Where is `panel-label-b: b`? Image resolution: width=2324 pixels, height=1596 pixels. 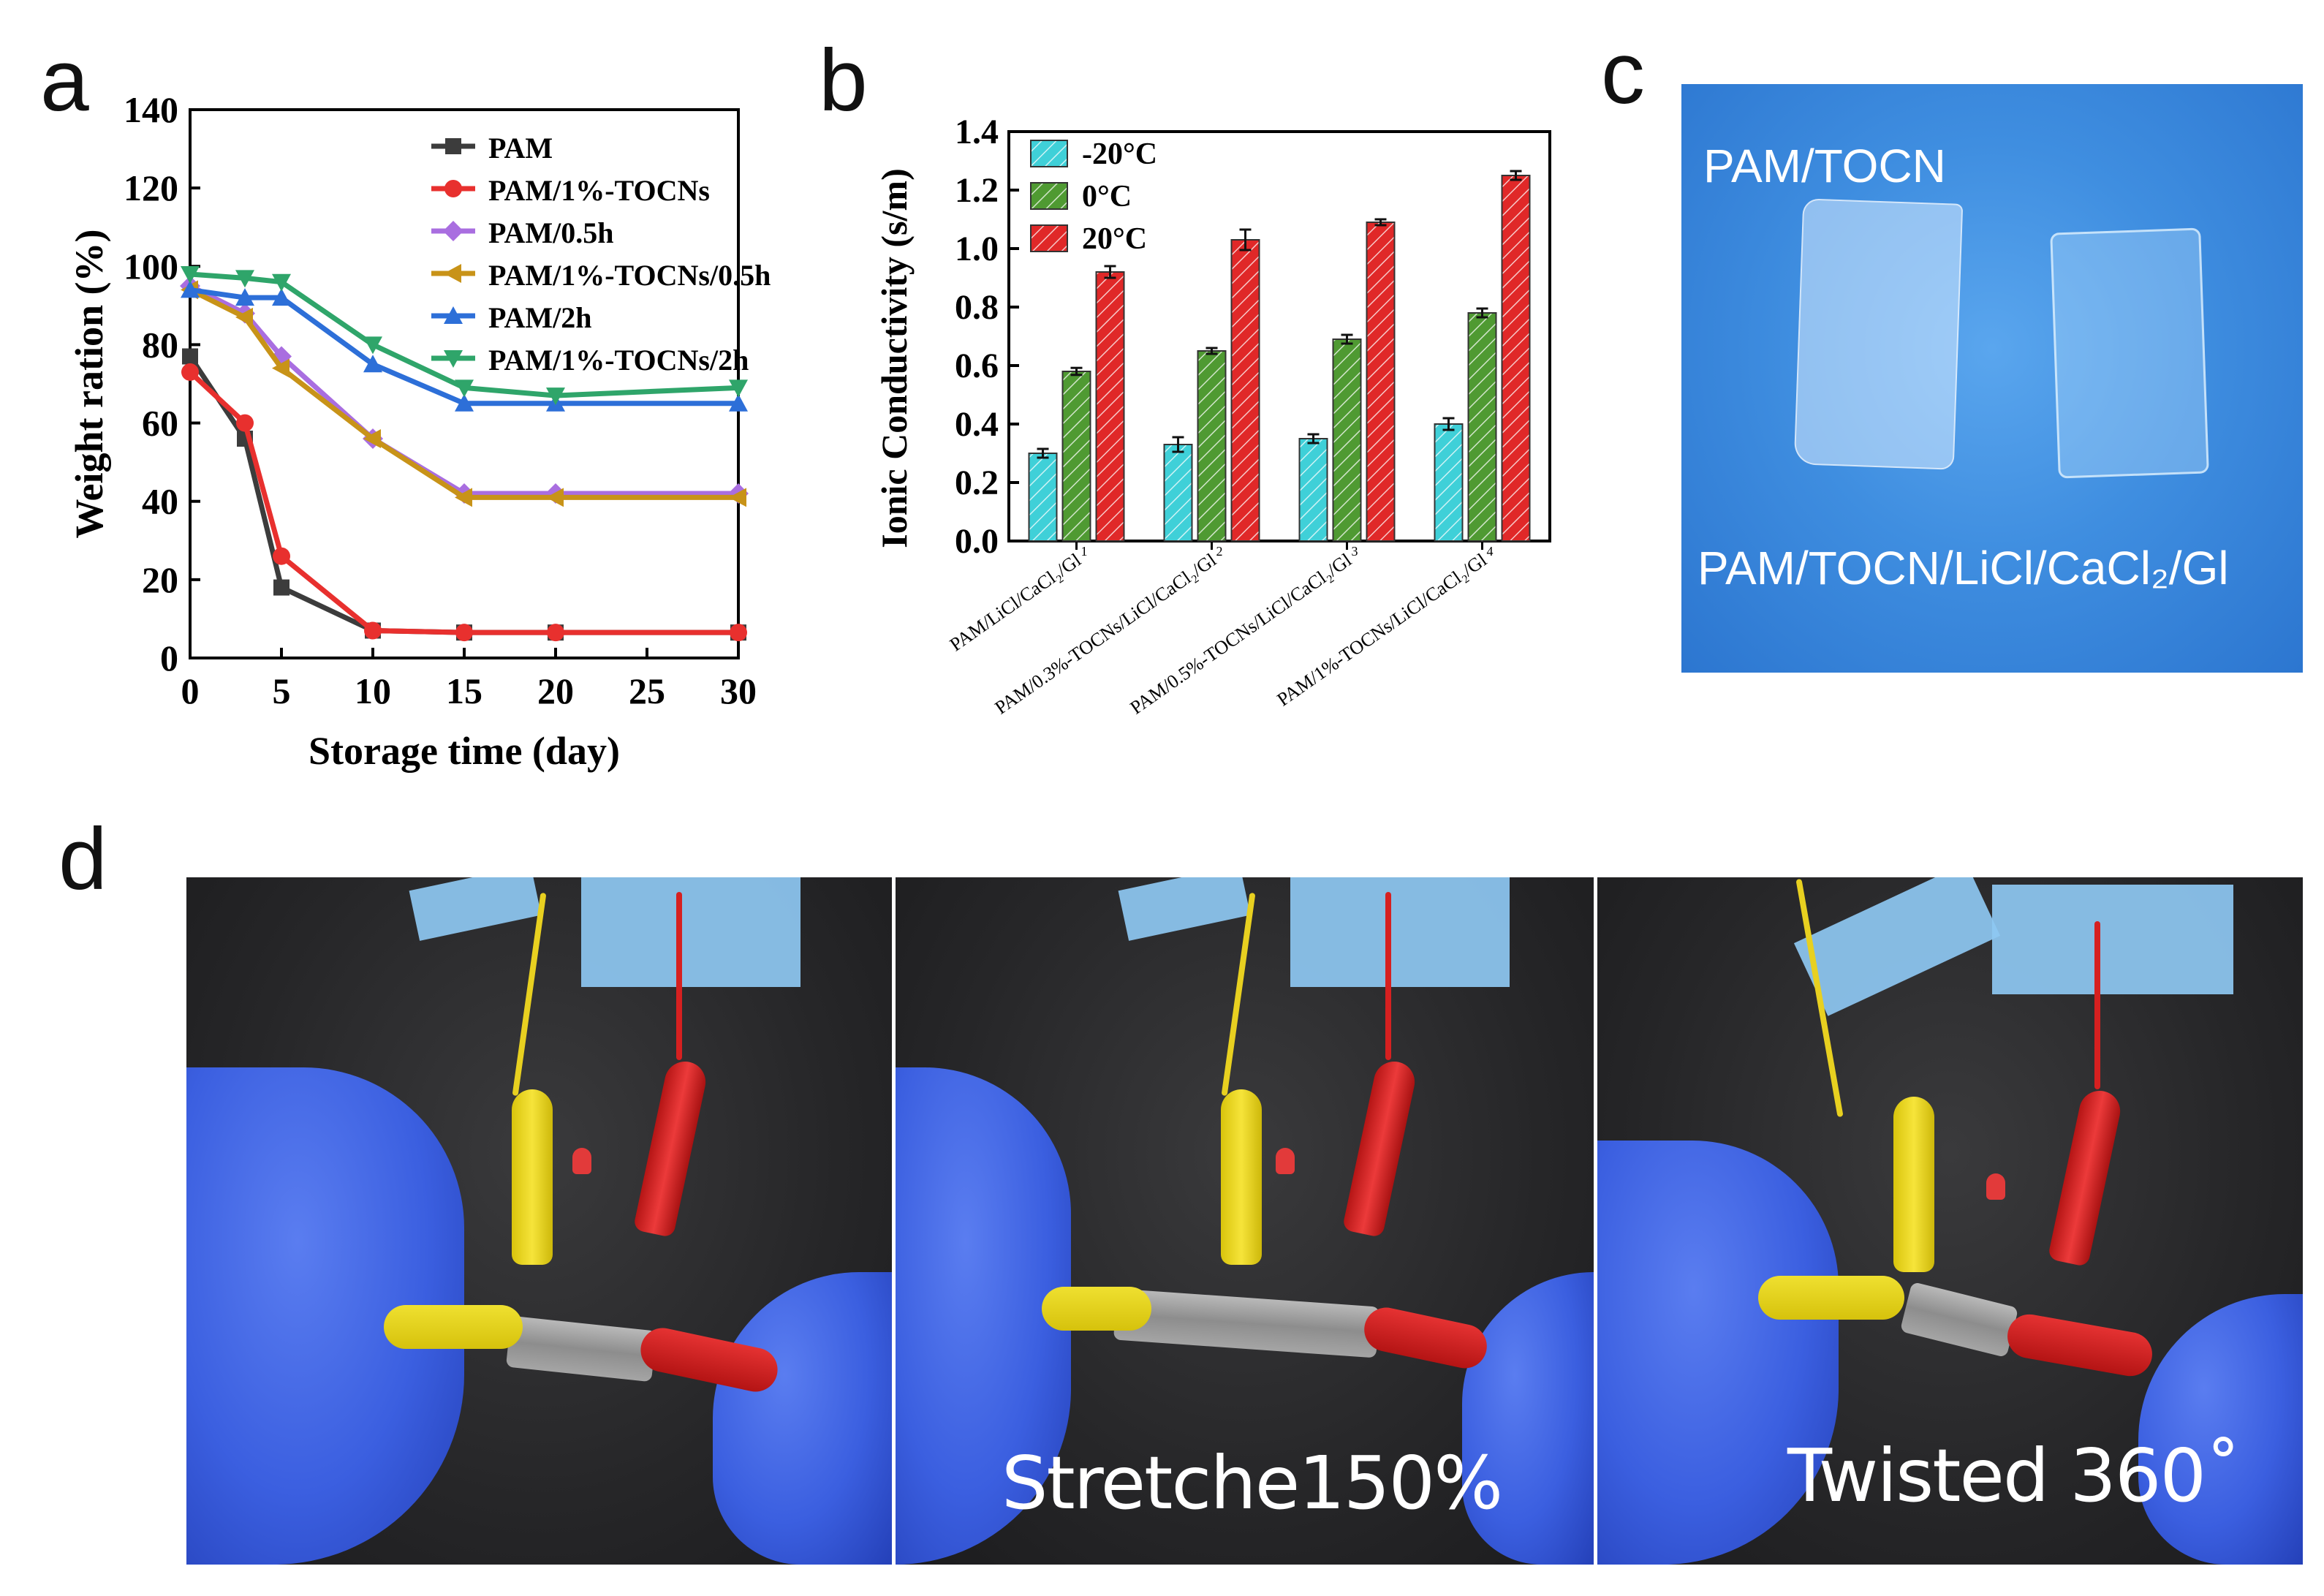
panel-label-b: b is located at coordinates (843, 80).